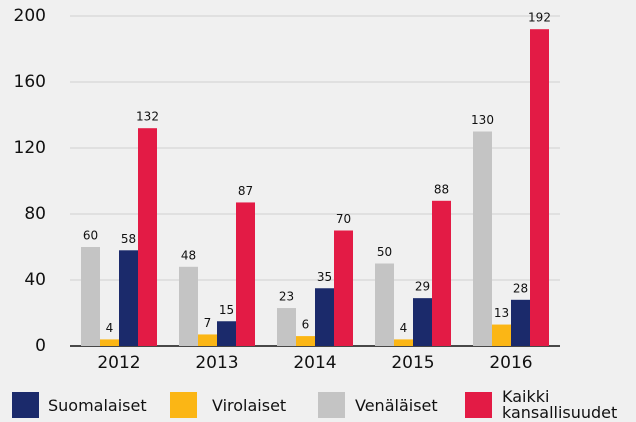 This screenshot has width=636, height=422. I want to click on y-tick-label: 80, so click(35, 214).